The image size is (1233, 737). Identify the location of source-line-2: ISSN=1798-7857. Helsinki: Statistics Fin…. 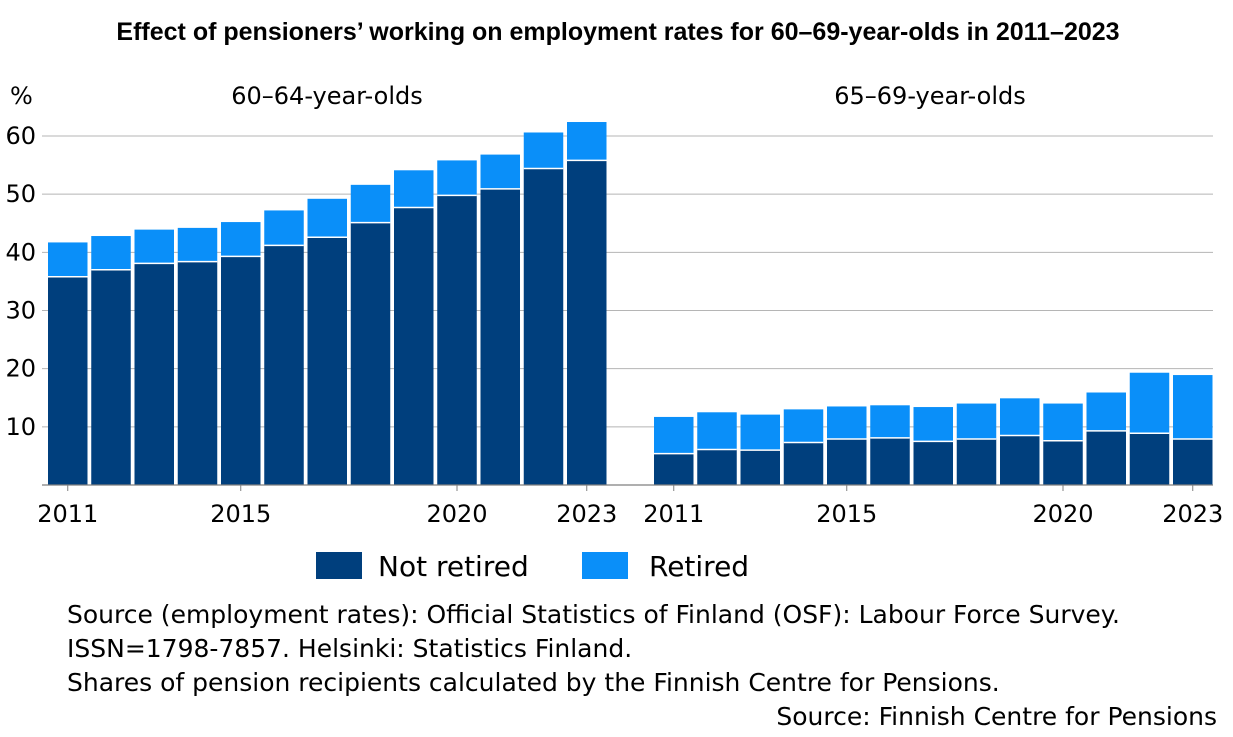
(350, 648).